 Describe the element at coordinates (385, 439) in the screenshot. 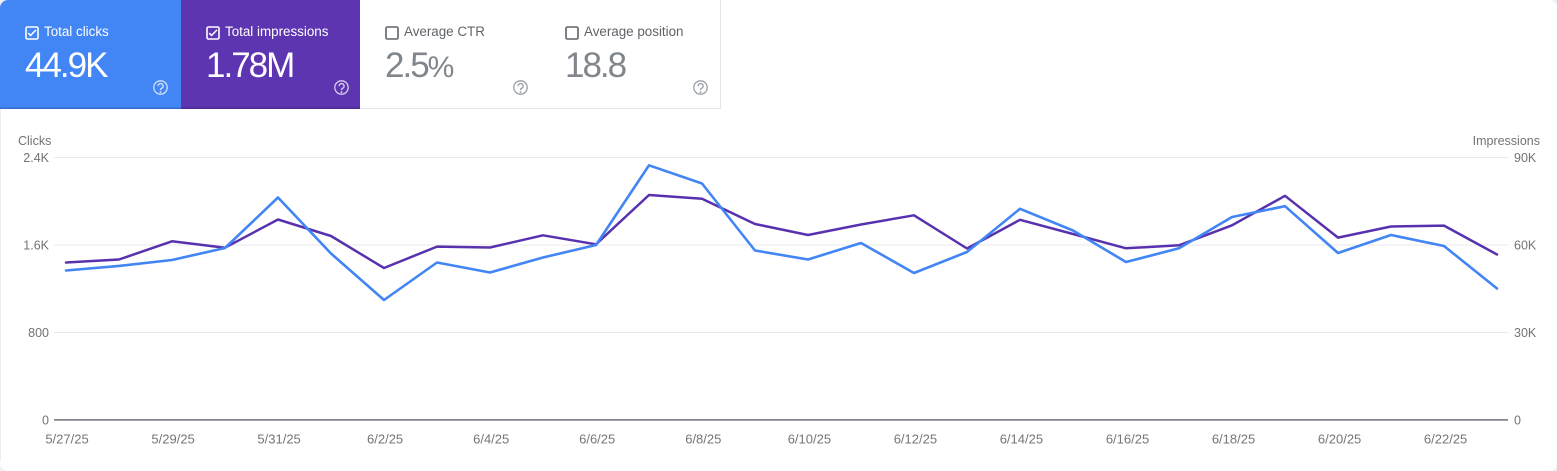

I see `svg-text: 6/2/25` at that location.